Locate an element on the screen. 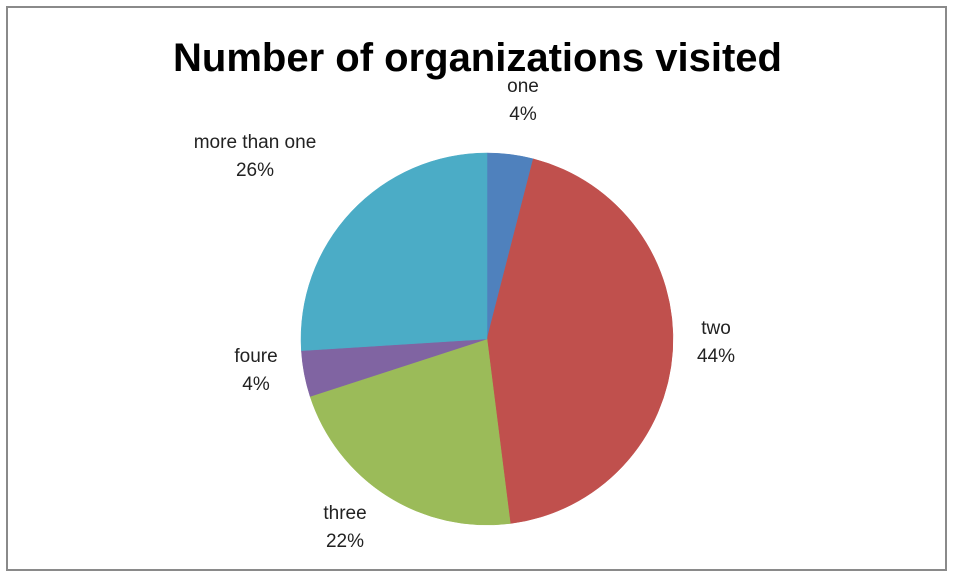  pie-slice-more-than-one is located at coordinates (394, 251).